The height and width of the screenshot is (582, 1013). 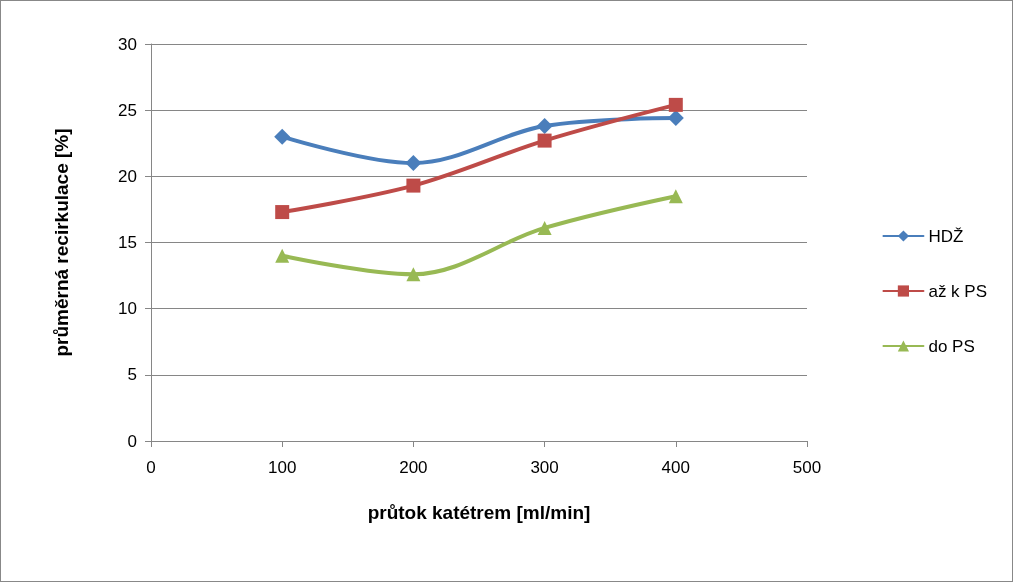 What do you see at coordinates (413, 467) in the screenshot?
I see `x-tick-label: 200` at bounding box center [413, 467].